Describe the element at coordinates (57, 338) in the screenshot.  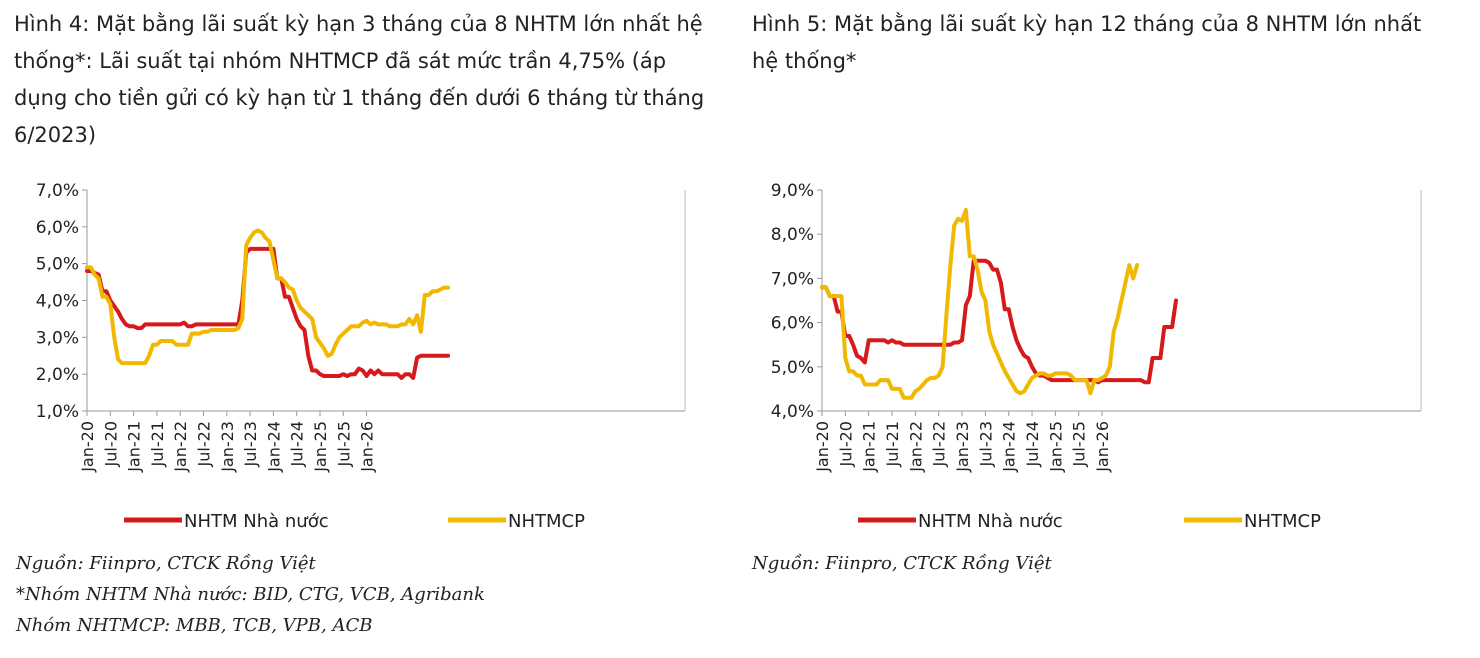
I see `y-tick-label: 3,0%` at that location.